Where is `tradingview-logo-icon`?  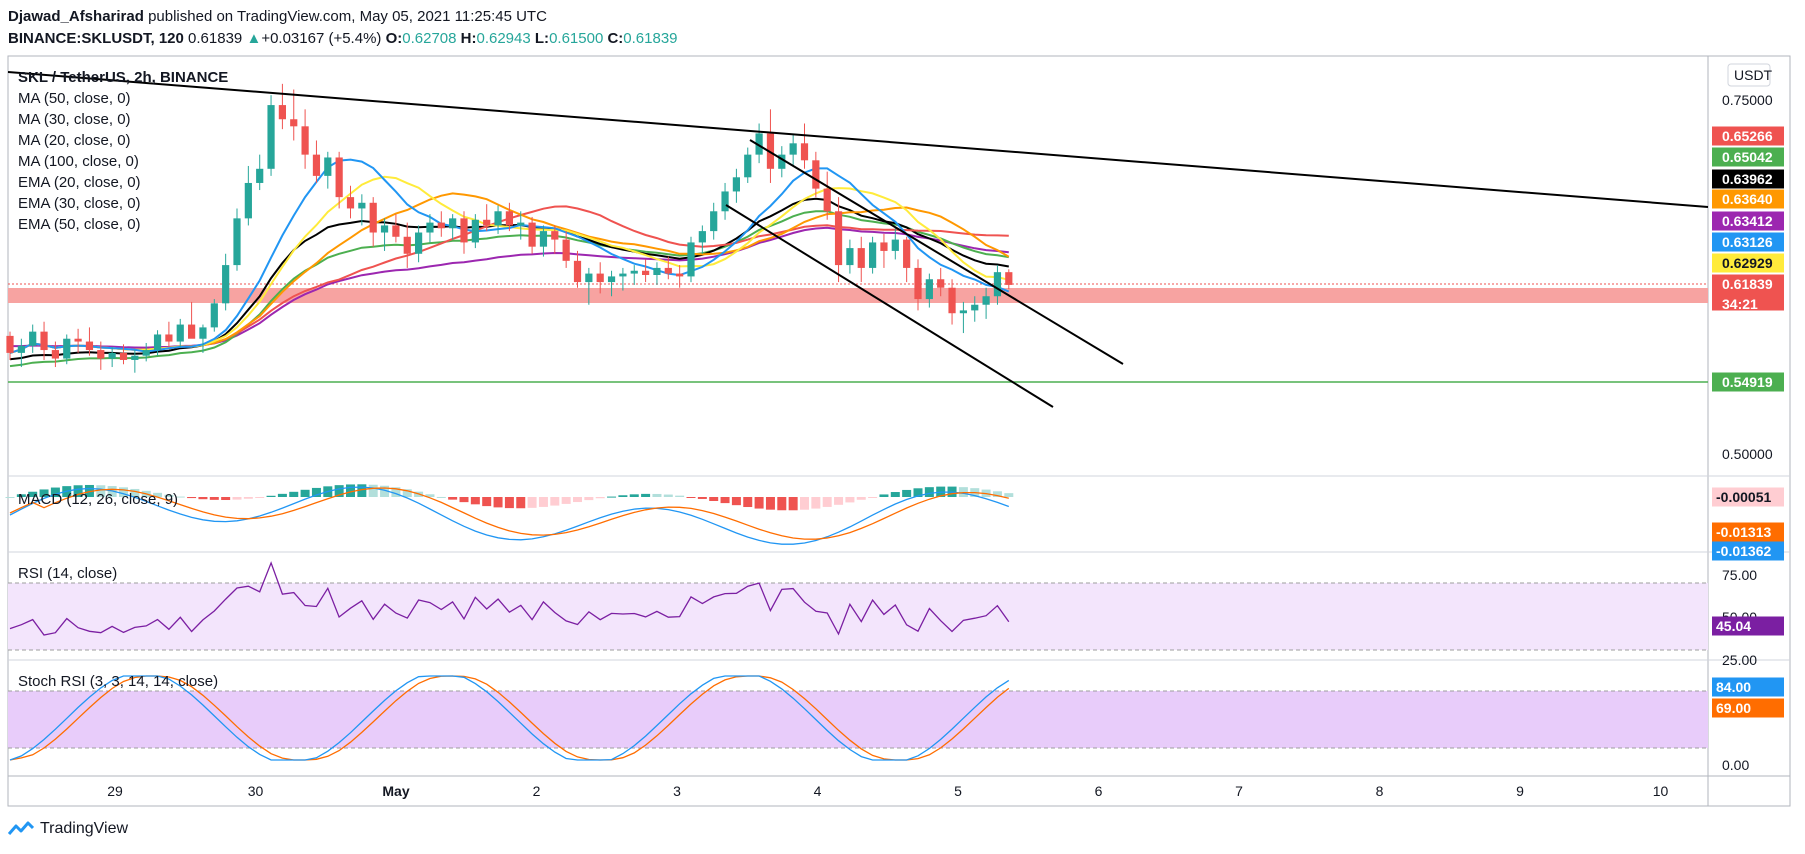
tradingview-logo-icon is located at coordinates (21, 829).